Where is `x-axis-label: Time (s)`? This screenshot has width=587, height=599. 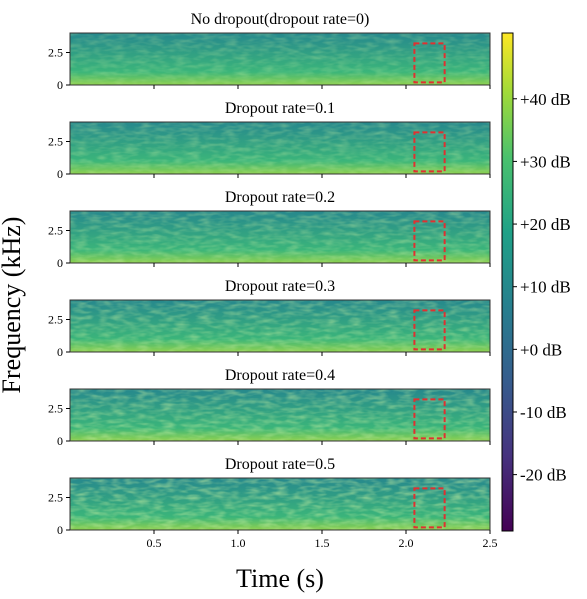 x-axis-label: Time (s) is located at coordinates (280, 578).